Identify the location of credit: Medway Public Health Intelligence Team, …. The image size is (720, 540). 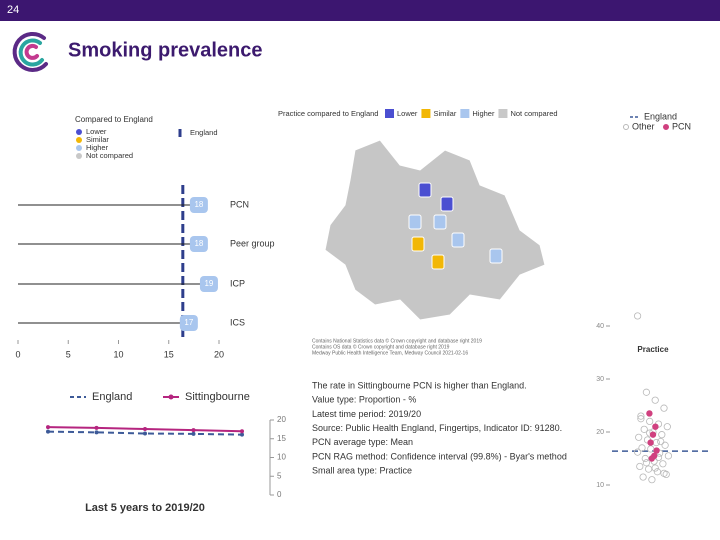
(390, 353).